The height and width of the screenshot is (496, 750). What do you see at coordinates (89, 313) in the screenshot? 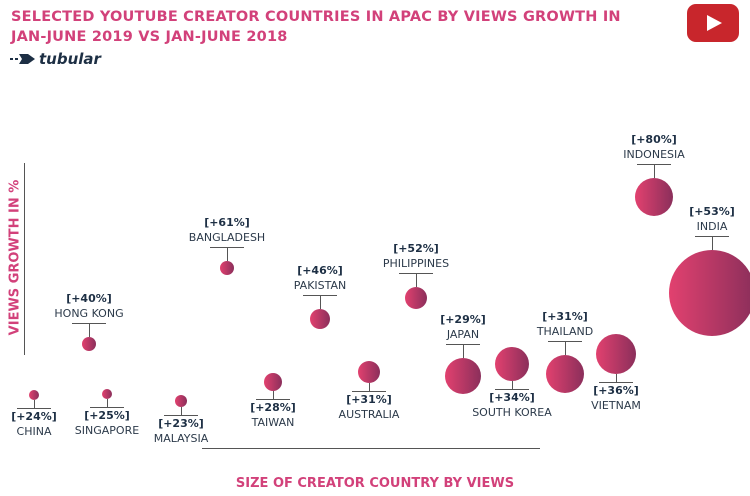
I see `country-name: HONG KONG` at bounding box center [89, 313].